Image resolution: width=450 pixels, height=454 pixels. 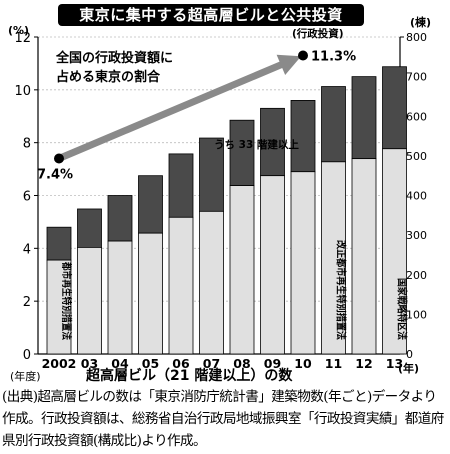 I want to click on left-axis-unit: (%), so click(x=19, y=30).